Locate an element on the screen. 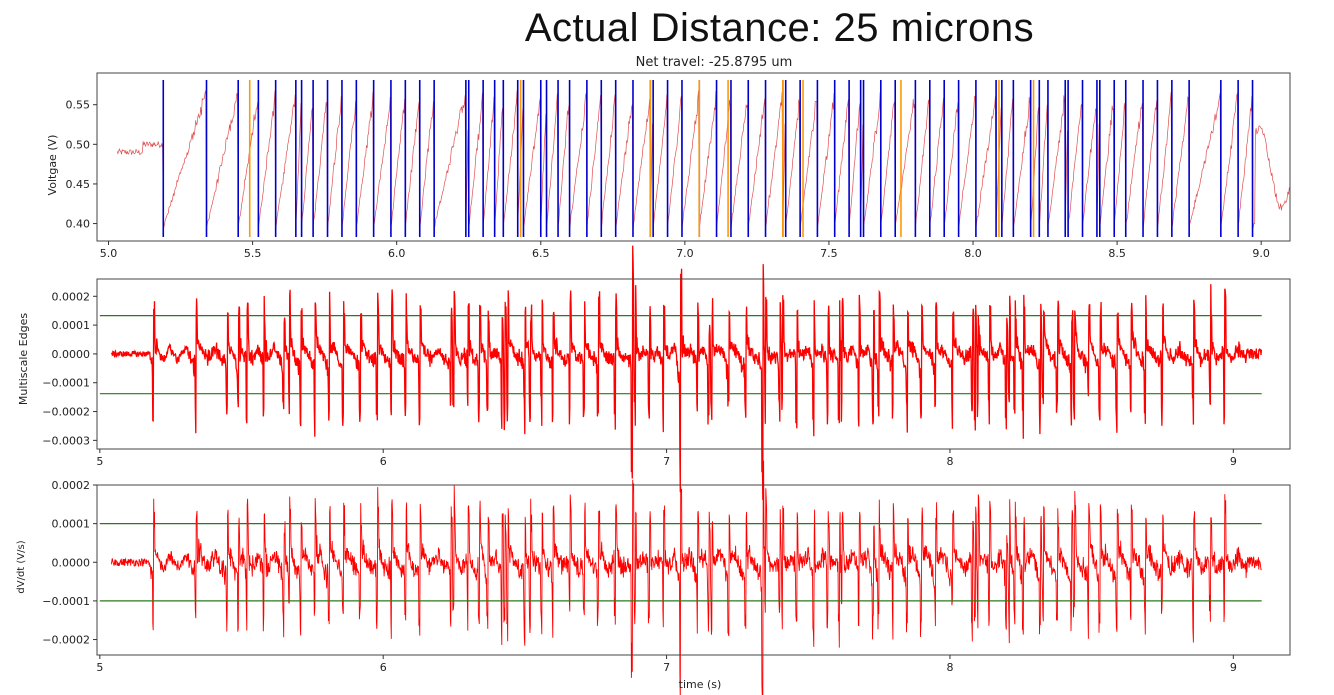  x-tick-label: 7.5 is located at coordinates (829, 253).